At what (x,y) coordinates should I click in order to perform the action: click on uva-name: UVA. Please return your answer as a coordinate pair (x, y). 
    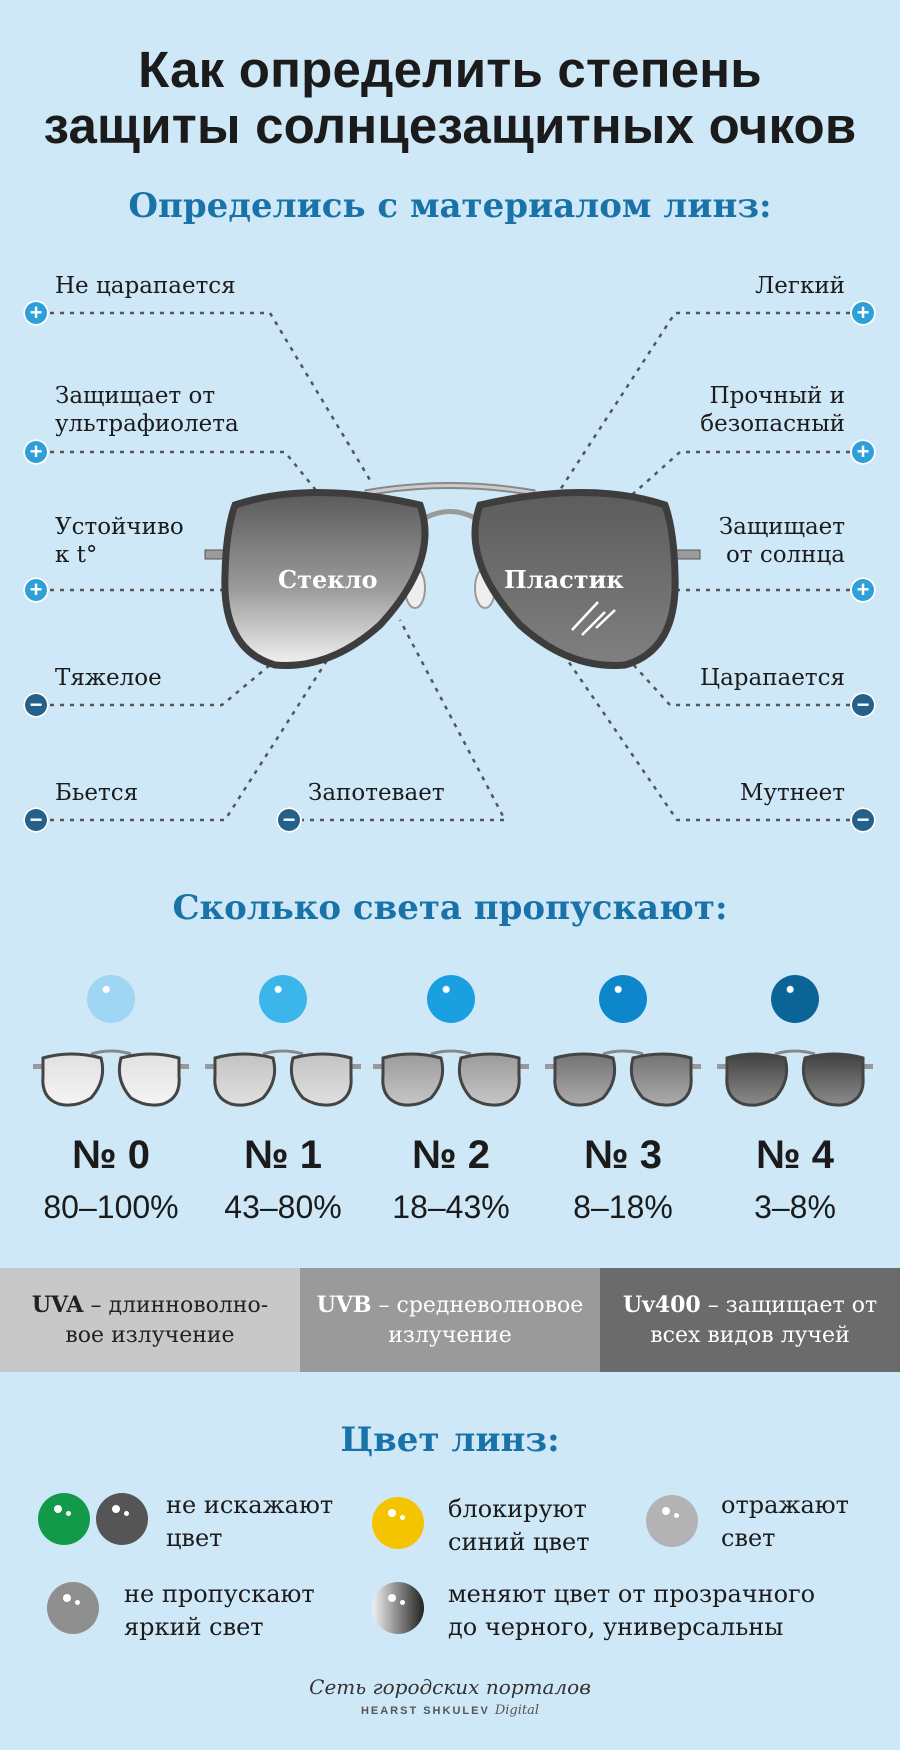
    Looking at the image, I should click on (57, 1304).